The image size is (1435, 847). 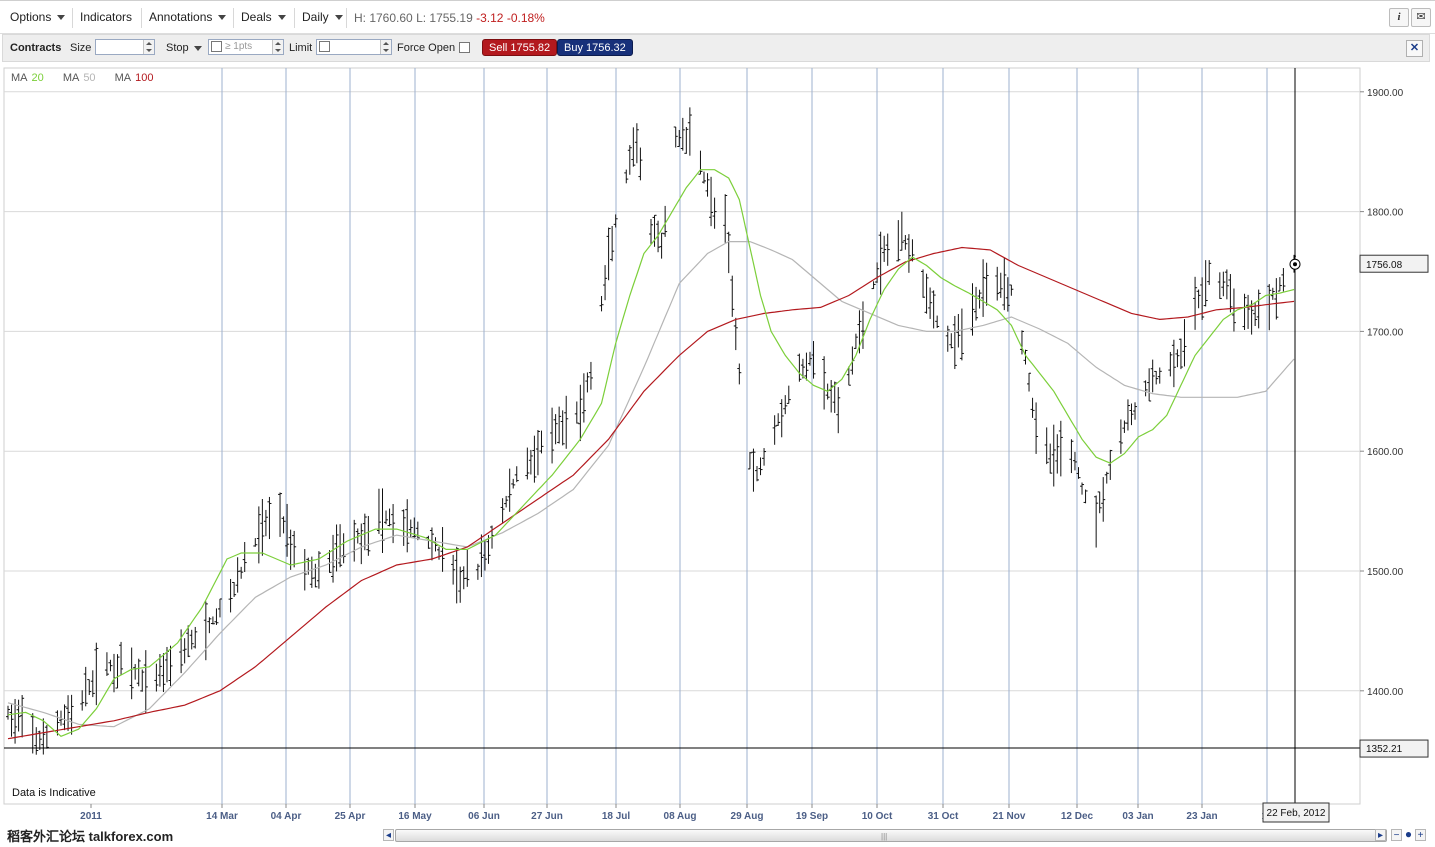 I want to click on stop-input: ≥ 1pts, so click(x=246, y=47).